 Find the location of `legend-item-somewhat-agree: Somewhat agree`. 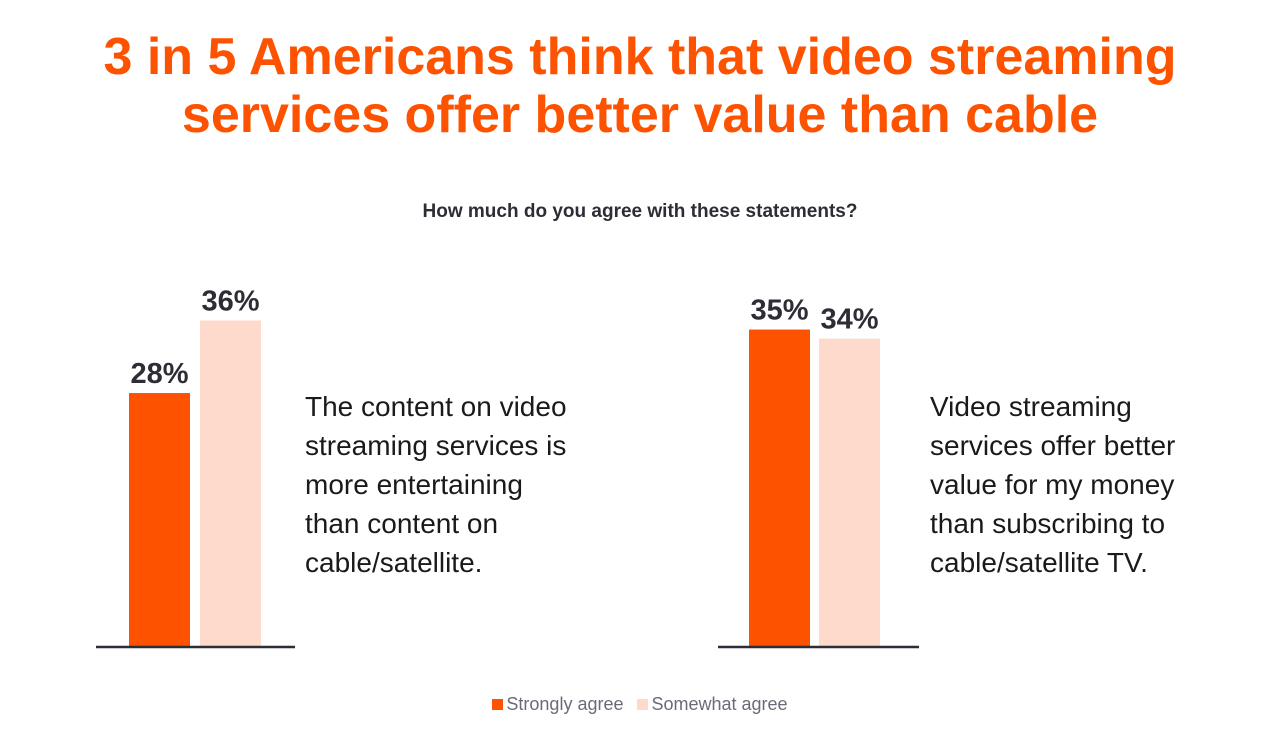

legend-item-somewhat-agree: Somewhat agree is located at coordinates (712, 704).